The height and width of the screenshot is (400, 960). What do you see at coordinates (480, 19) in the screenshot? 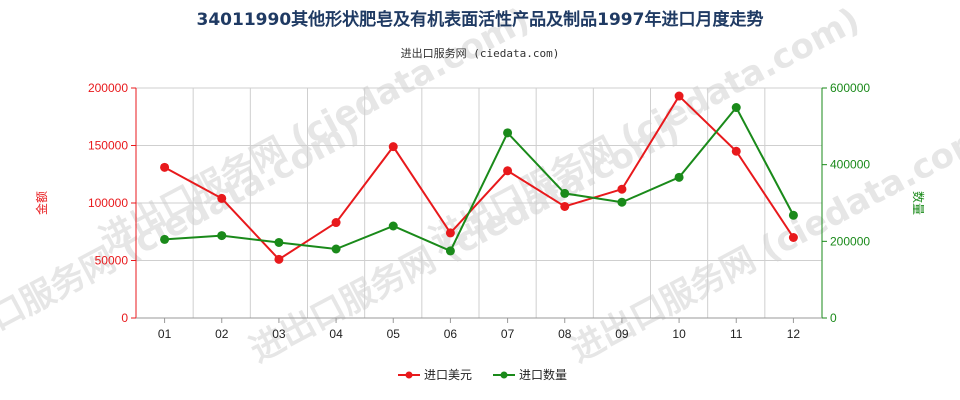
I see `chart-title: 34011990其他形状肥皂及有机表面活性产品及制品1997年进口月度走势` at bounding box center [480, 19].